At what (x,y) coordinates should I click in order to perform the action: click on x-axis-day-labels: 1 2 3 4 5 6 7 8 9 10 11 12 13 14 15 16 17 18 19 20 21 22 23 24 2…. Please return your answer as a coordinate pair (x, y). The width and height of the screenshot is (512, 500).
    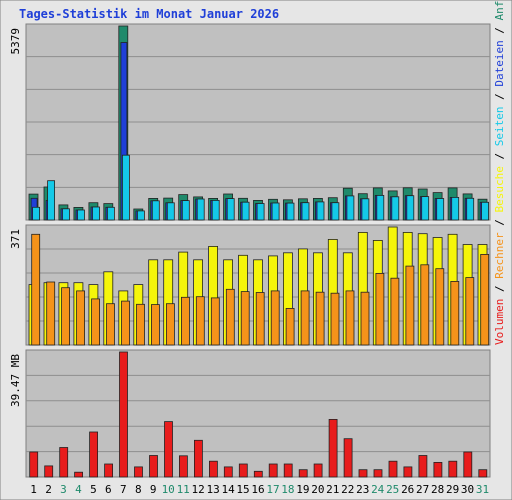
    Looking at the image, I should click on (259, 489).